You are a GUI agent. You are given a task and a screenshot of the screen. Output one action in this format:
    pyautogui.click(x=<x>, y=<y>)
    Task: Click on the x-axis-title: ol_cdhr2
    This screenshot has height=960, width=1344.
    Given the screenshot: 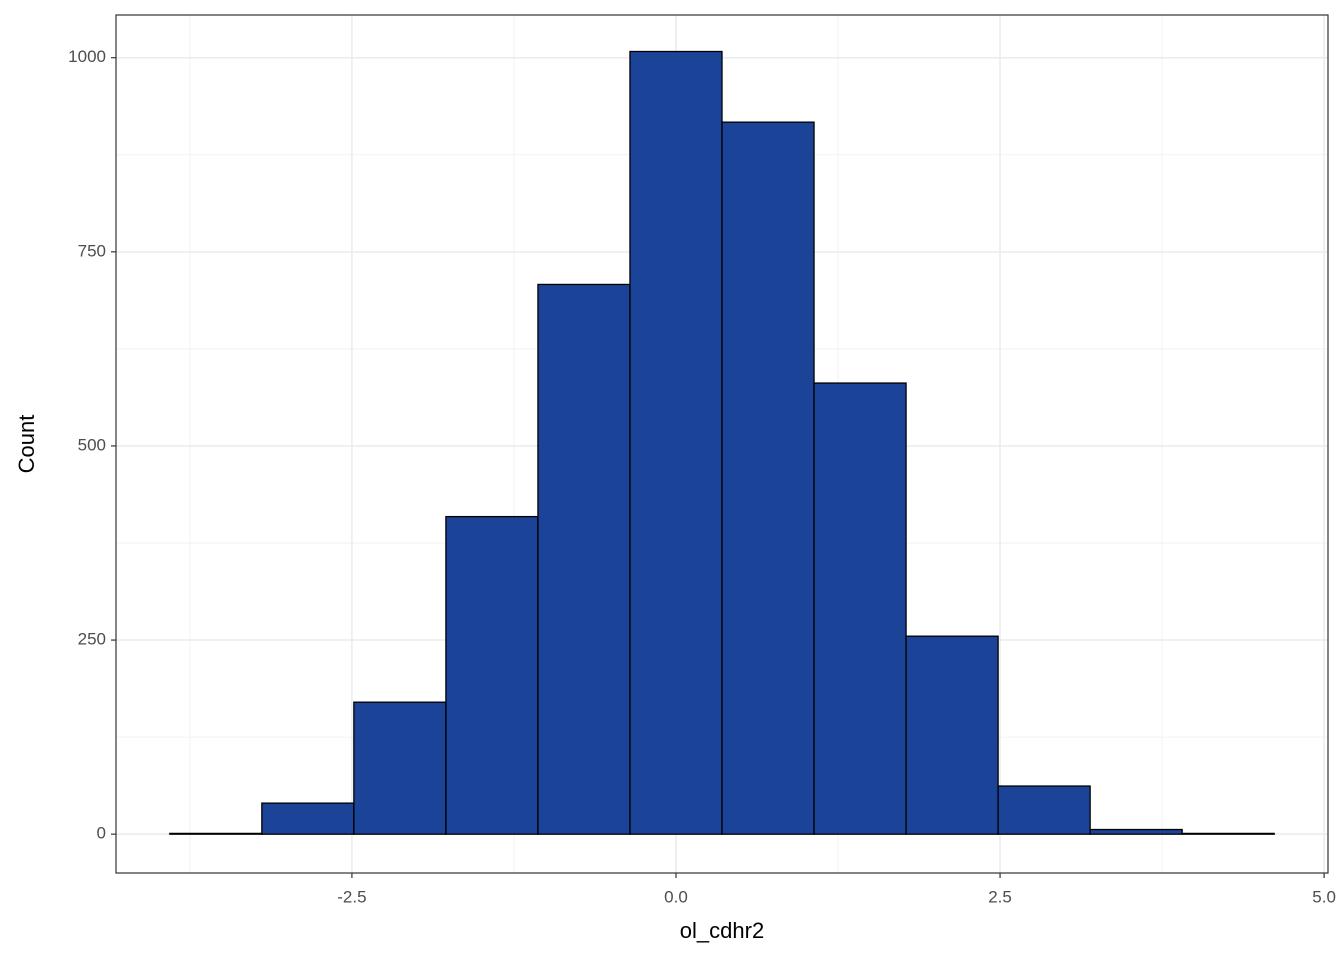 What is the action you would take?
    pyautogui.click(x=722, y=930)
    